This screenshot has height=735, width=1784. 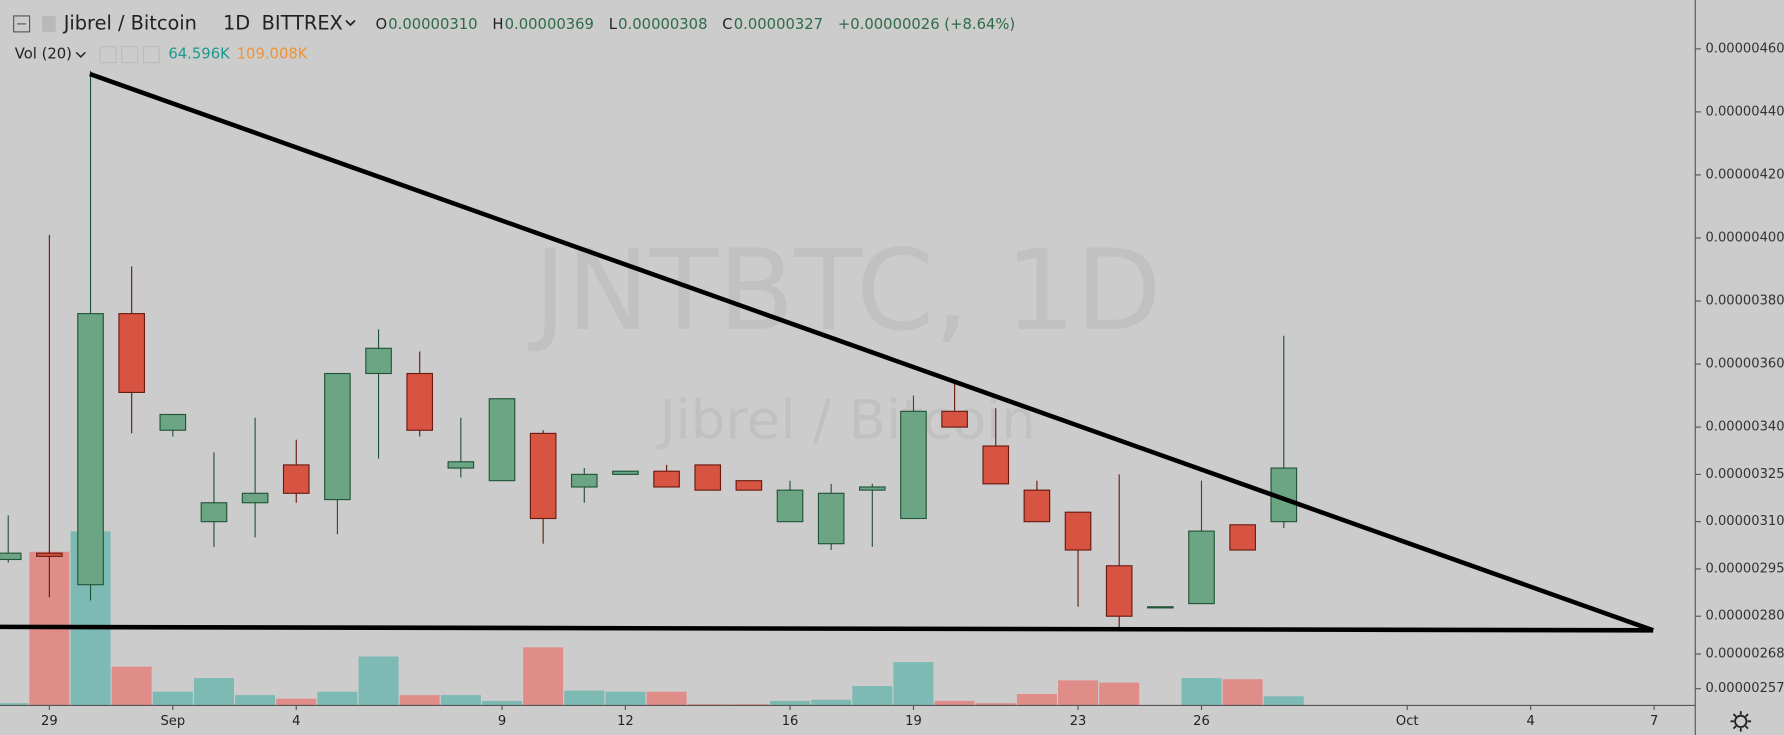 What do you see at coordinates (790, 721) in the screenshot?
I see `x-tick-label: 16` at bounding box center [790, 721].